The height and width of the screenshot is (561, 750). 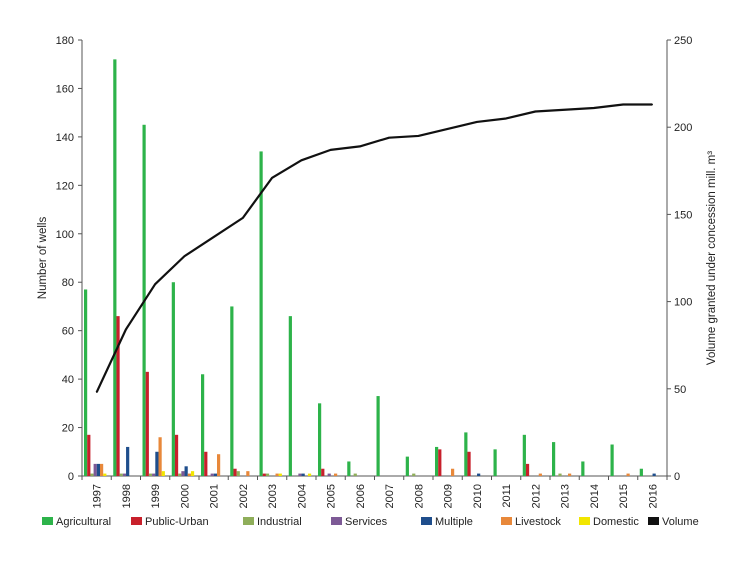 What do you see at coordinates (506, 521) in the screenshot?
I see `legend-swatch-livestock` at bounding box center [506, 521].